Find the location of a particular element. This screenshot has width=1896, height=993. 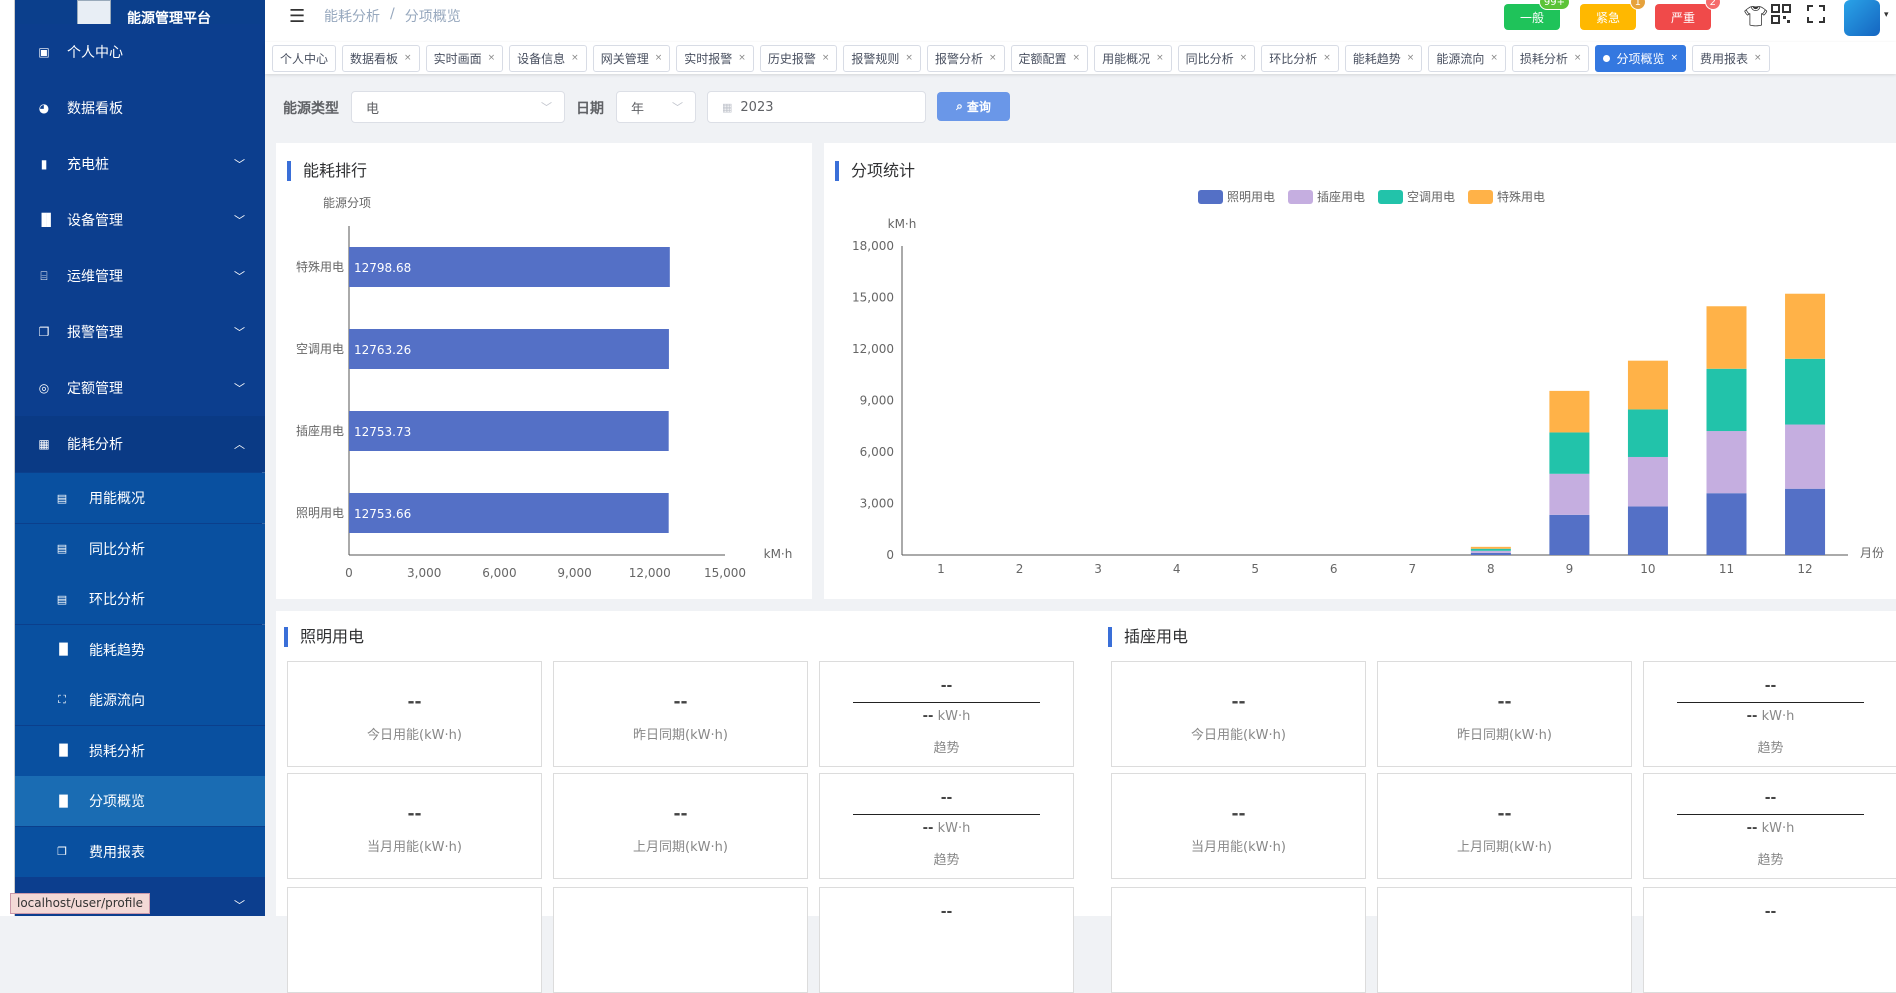

sidebar-subitem: ▐▌ 能耗趋势 is located at coordinates (140, 649).